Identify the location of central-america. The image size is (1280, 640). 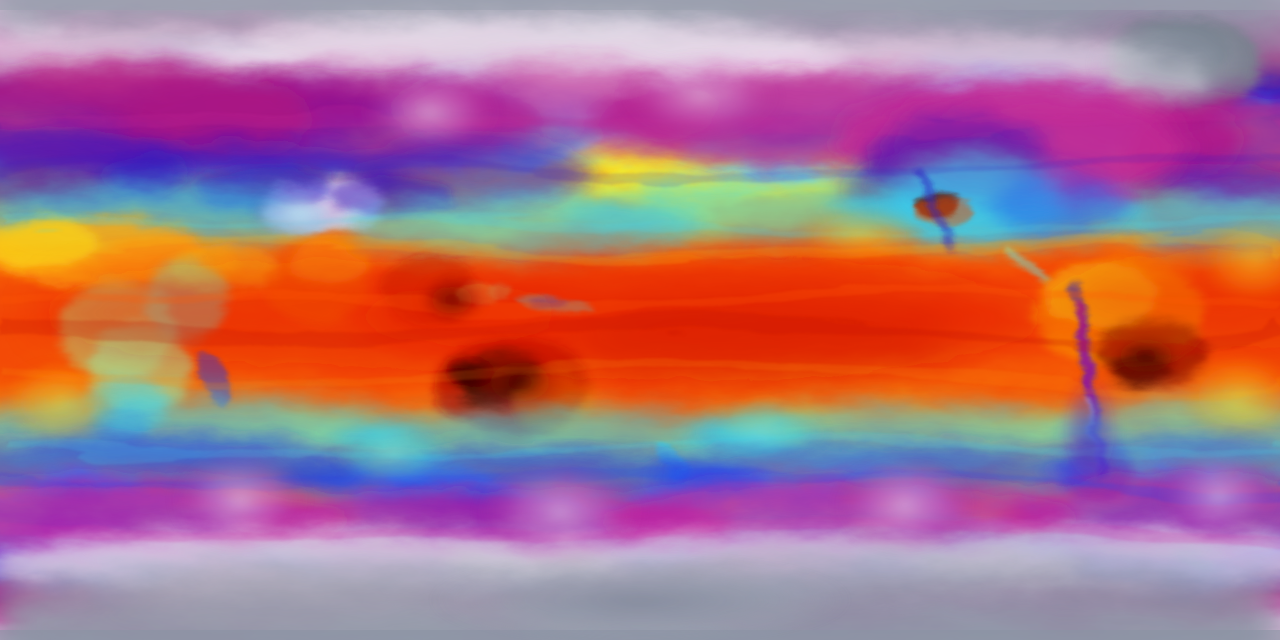
(1028, 267).